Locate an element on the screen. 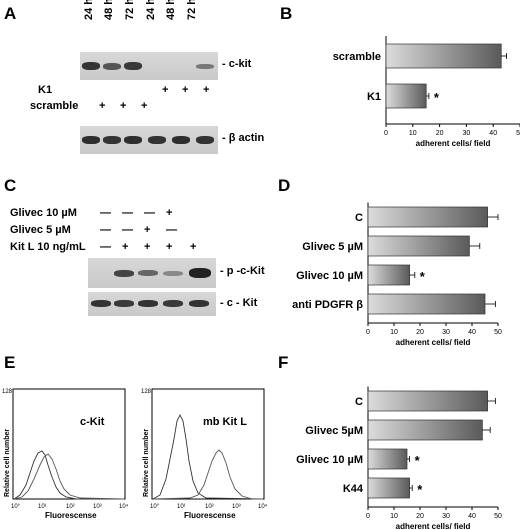 This screenshot has width=520, height=530. chart-b-xtick-1: 10 is located at coordinates (413, 133).